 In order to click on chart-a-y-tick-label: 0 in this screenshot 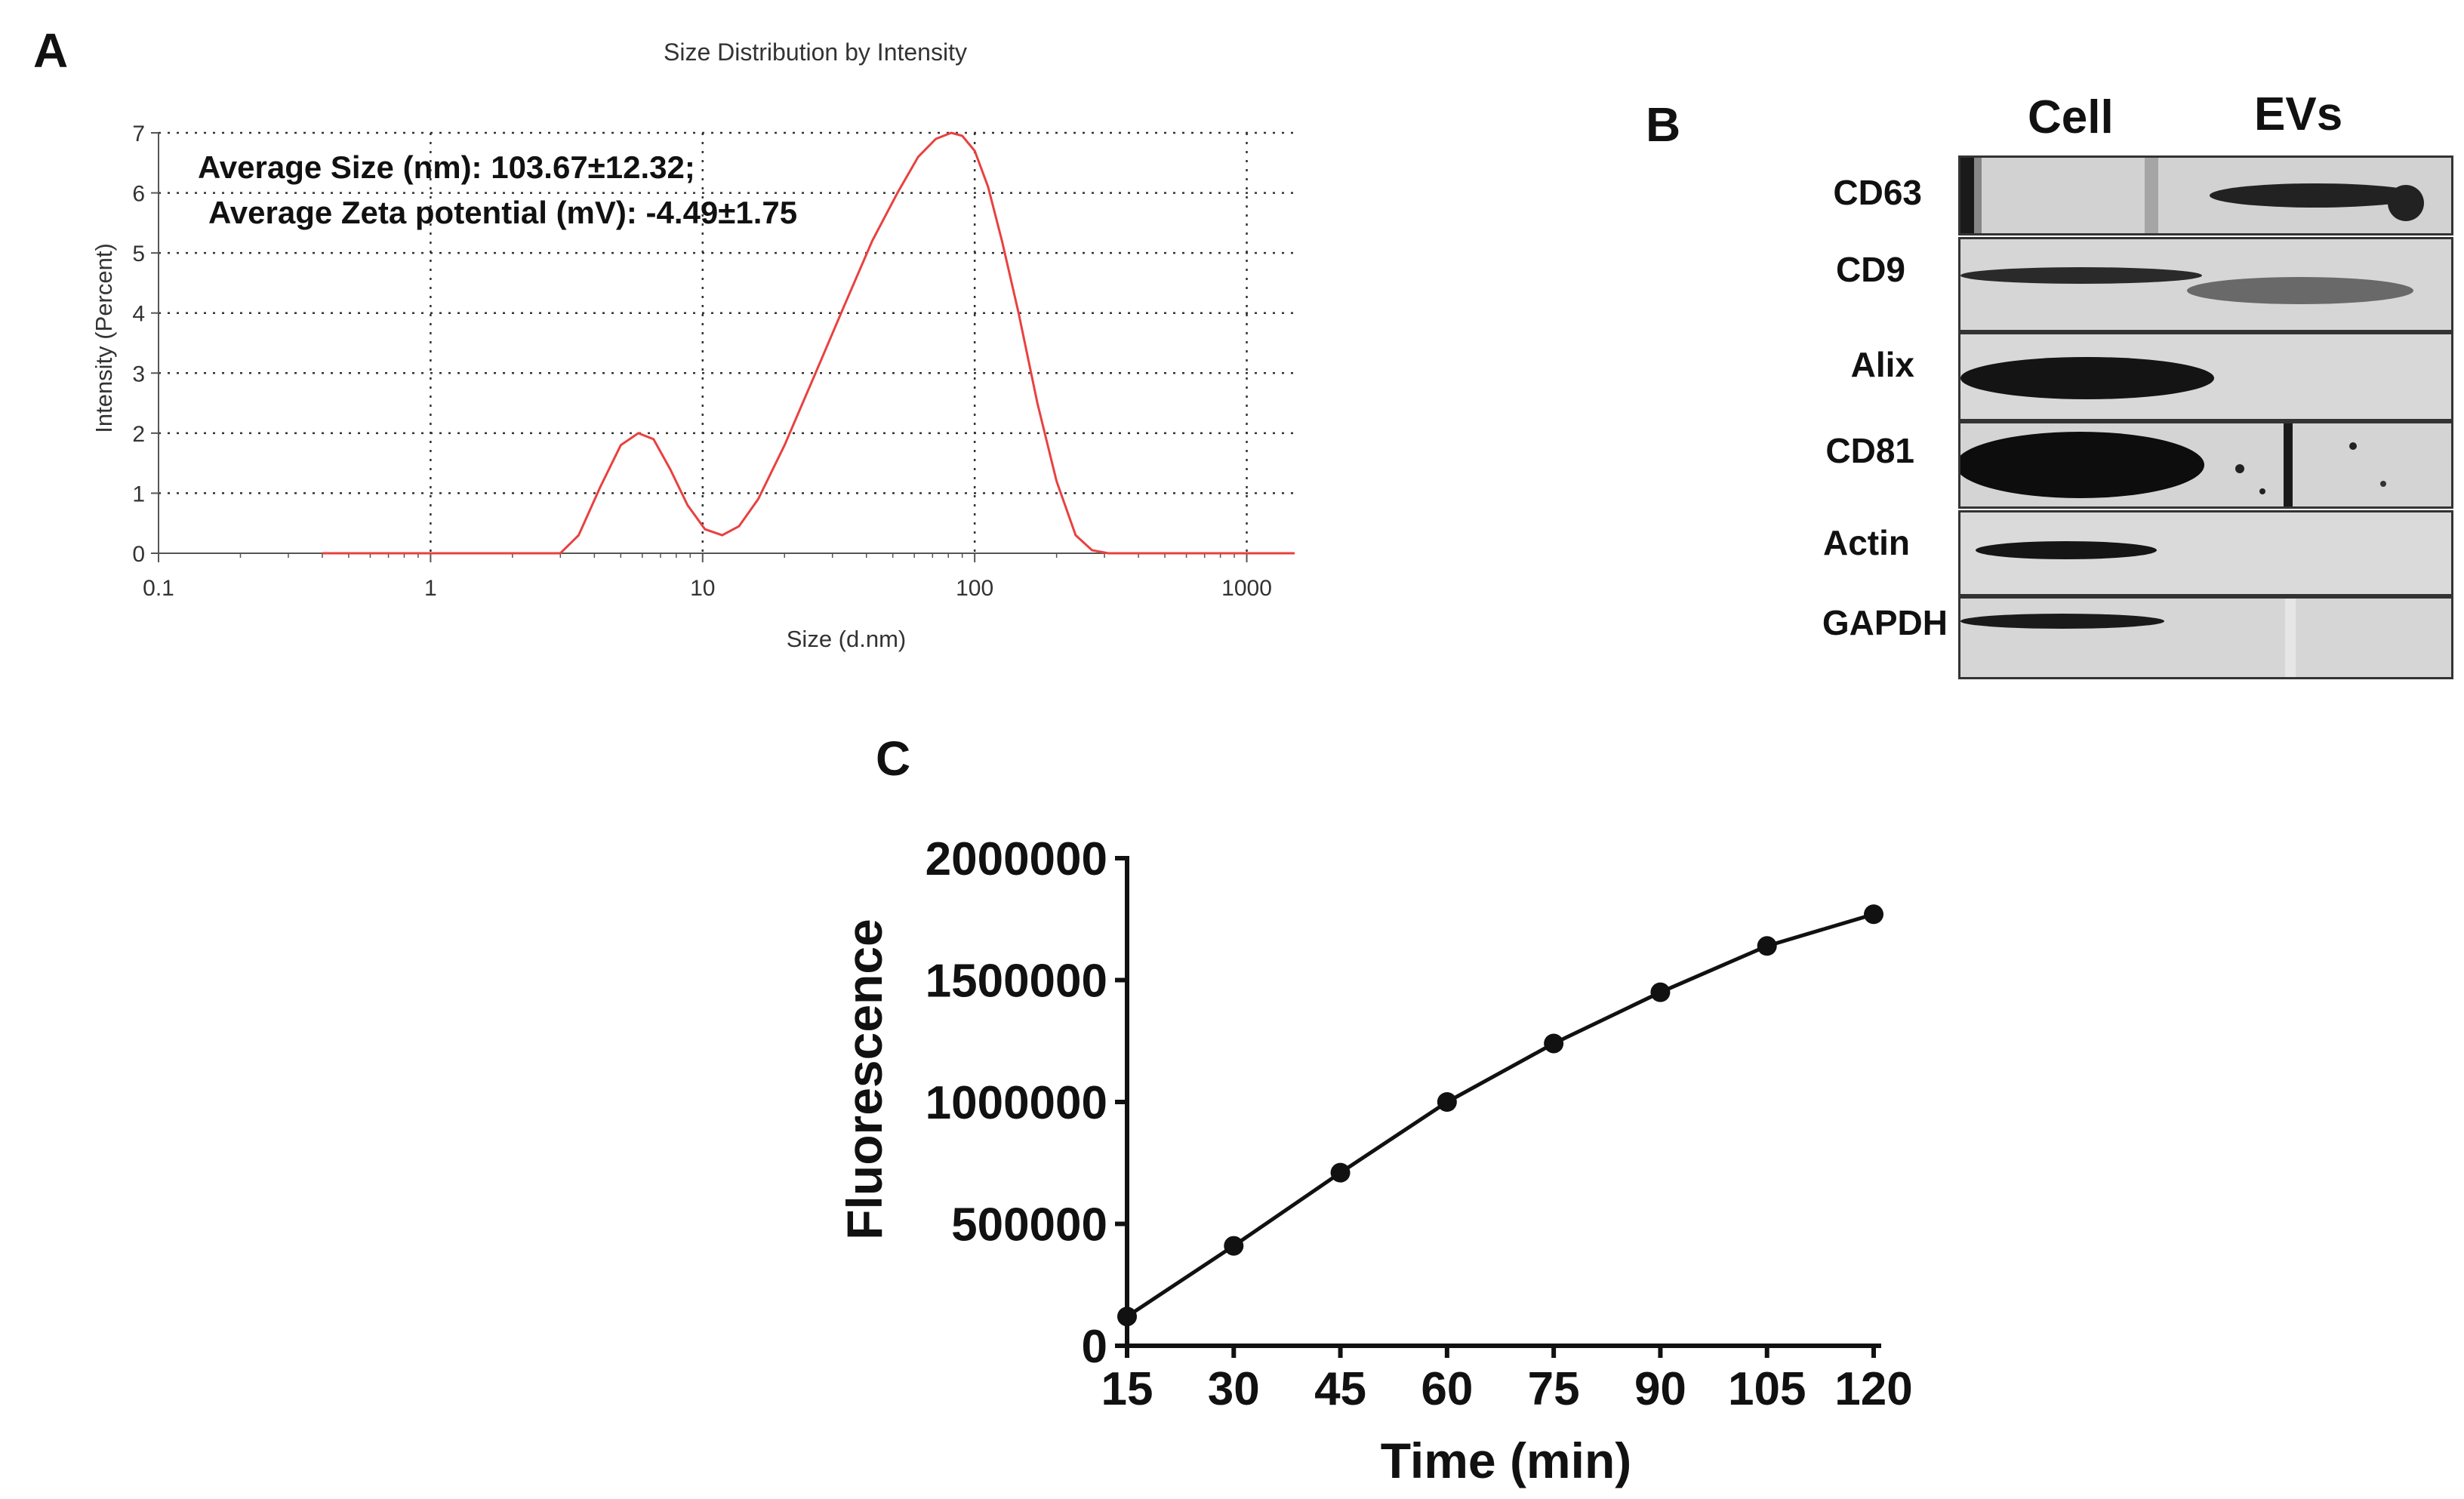, I will do `click(138, 554)`.